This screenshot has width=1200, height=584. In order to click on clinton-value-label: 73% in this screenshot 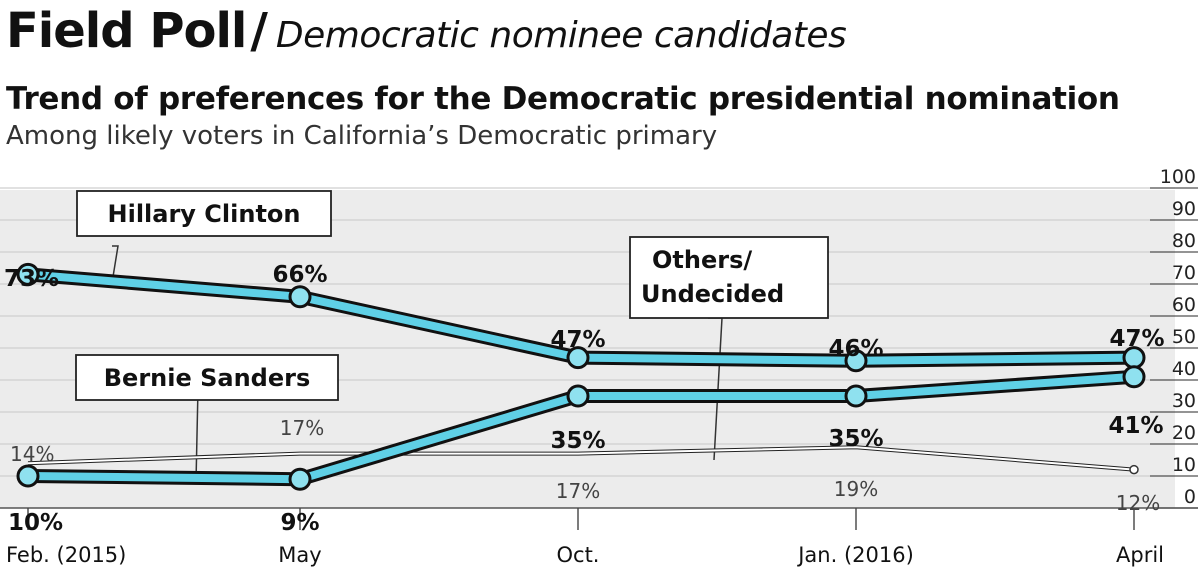, I will do `click(31, 279)`.